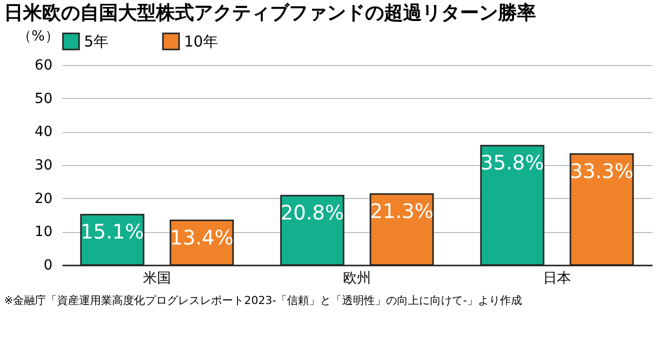  Describe the element at coordinates (43, 132) in the screenshot. I see `y-tick-label: 40` at that location.